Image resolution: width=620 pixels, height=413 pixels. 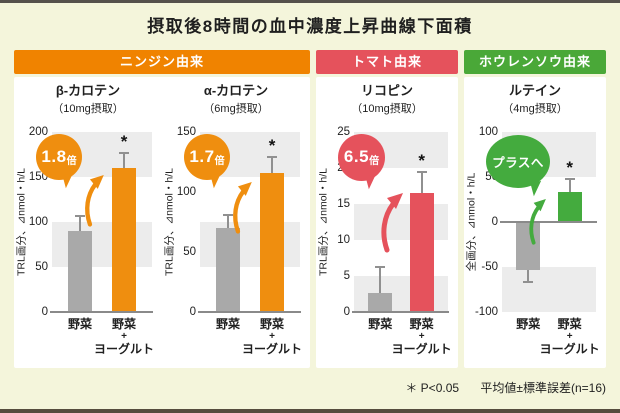 I want to click on chart-title-alpha-carotene: α-カロテン, so click(x=236, y=90).